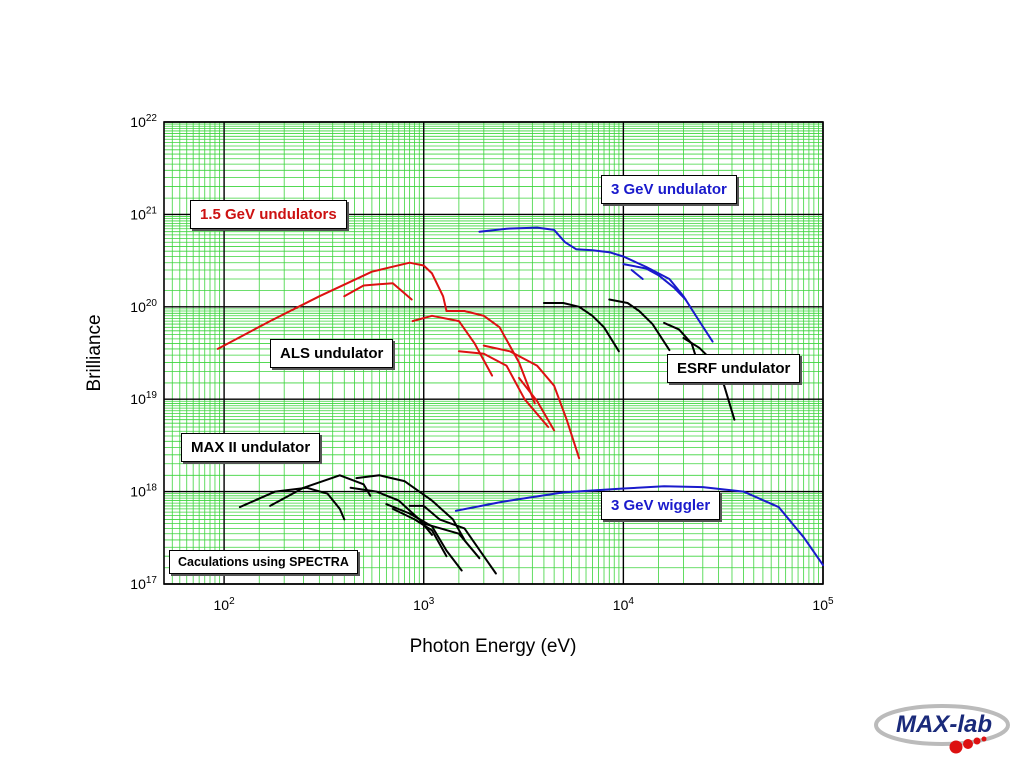  I want to click on annotation-spectra-note: Caculations using SPECTRA, so click(263, 562).